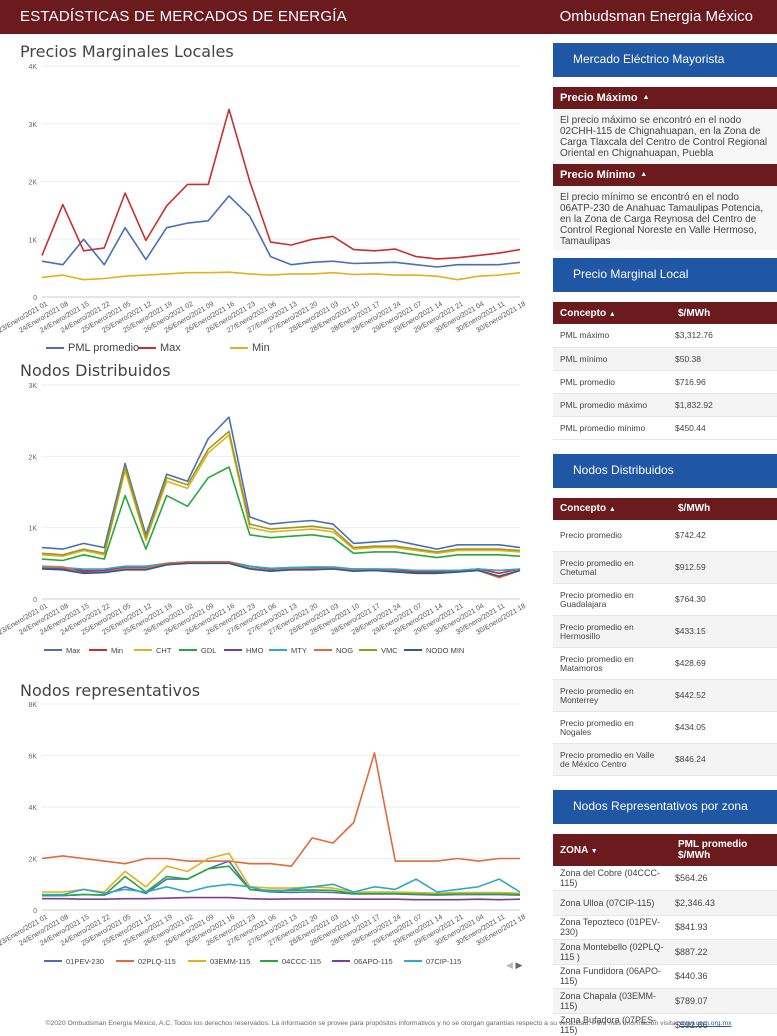  Describe the element at coordinates (612, 1024) in the screenshot. I see `row-label: Zona Bufadora (07PES-115)` at that location.